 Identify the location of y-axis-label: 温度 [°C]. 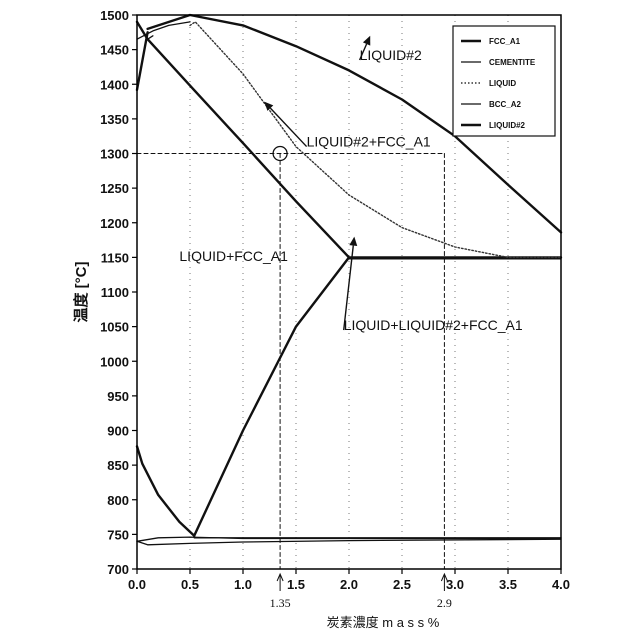
(81, 292).